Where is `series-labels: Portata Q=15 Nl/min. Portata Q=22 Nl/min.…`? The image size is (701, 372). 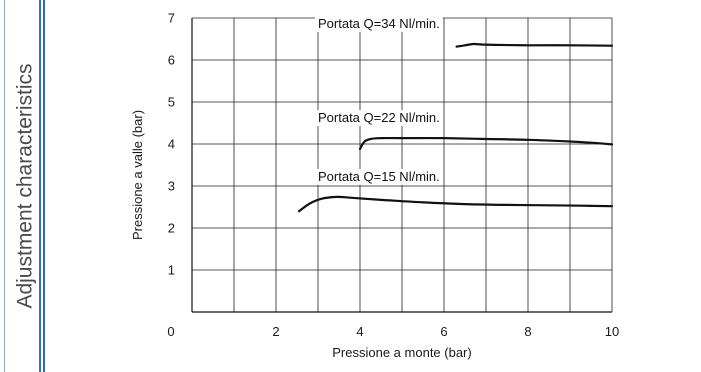 series-labels: Portata Q=15 Nl/min. Portata Q=22 Nl/min.… is located at coordinates (379, 100).